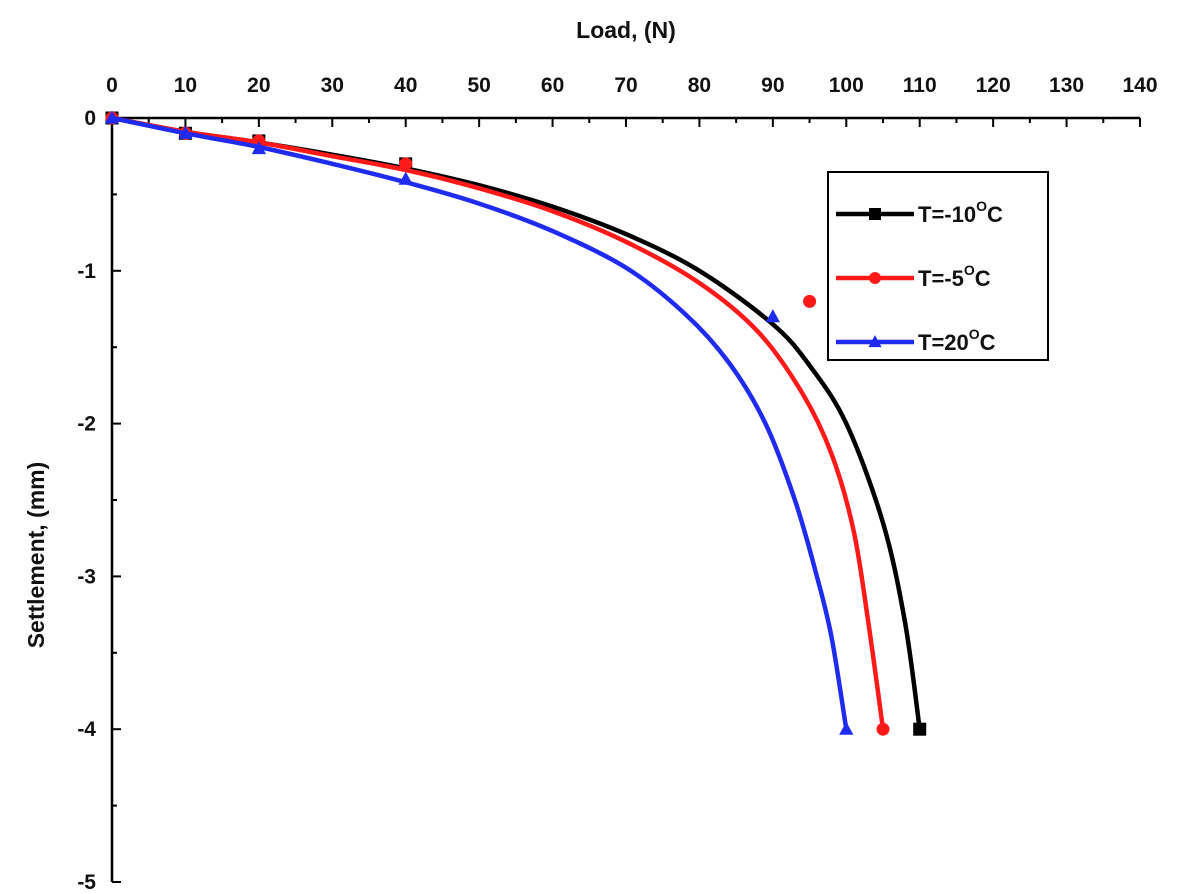 The height and width of the screenshot is (894, 1182). I want to click on x-tick-label: 110, so click(920, 85).